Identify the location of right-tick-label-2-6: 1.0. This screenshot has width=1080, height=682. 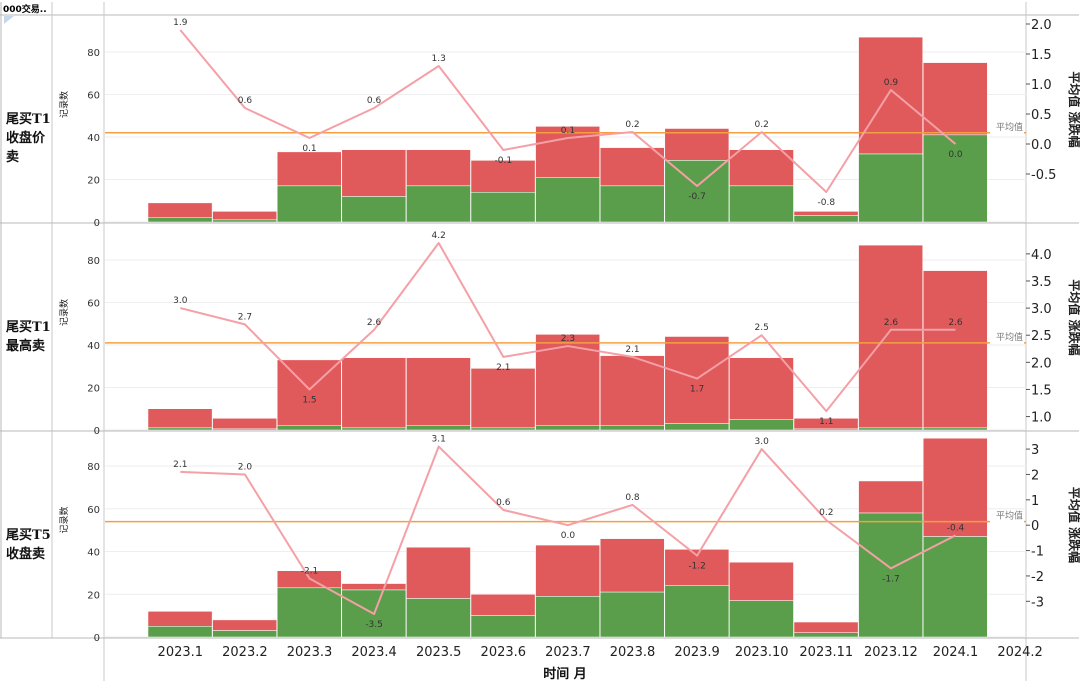
(1041, 418).